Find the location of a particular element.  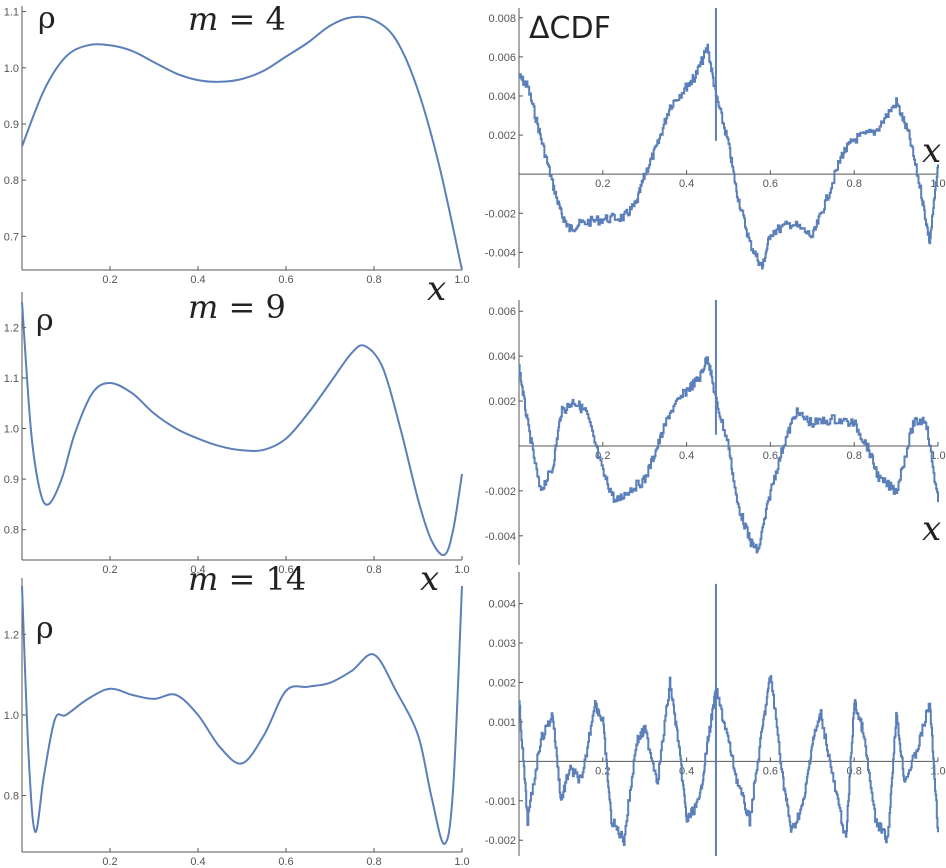

rho-m4-ytick-label: 0.9 is located at coordinates (11, 125).